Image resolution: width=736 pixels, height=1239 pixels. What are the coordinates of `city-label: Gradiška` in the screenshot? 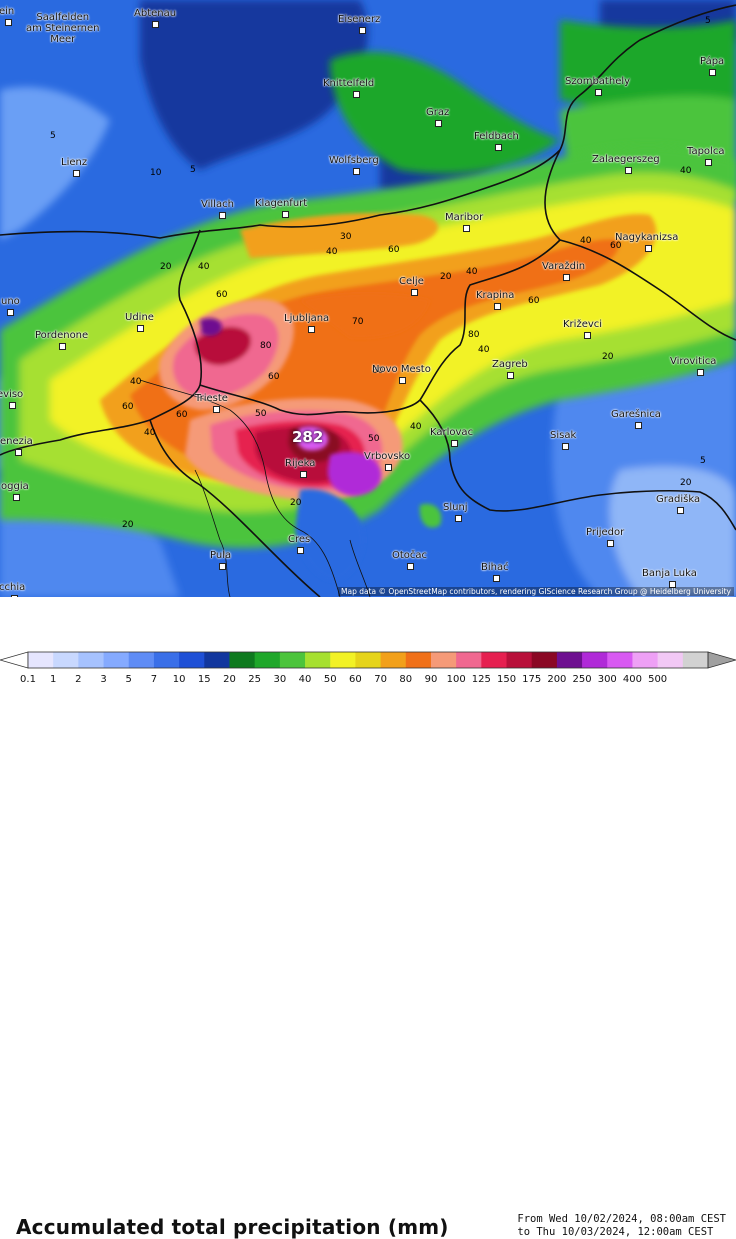 It's located at (678, 499).